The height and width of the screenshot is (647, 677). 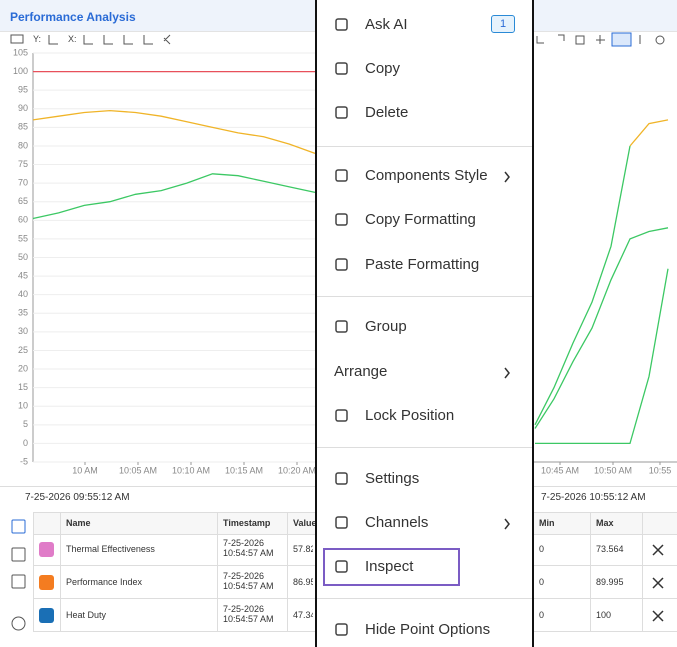 I want to click on menu-item: Copy Formatting, so click(x=424, y=220).